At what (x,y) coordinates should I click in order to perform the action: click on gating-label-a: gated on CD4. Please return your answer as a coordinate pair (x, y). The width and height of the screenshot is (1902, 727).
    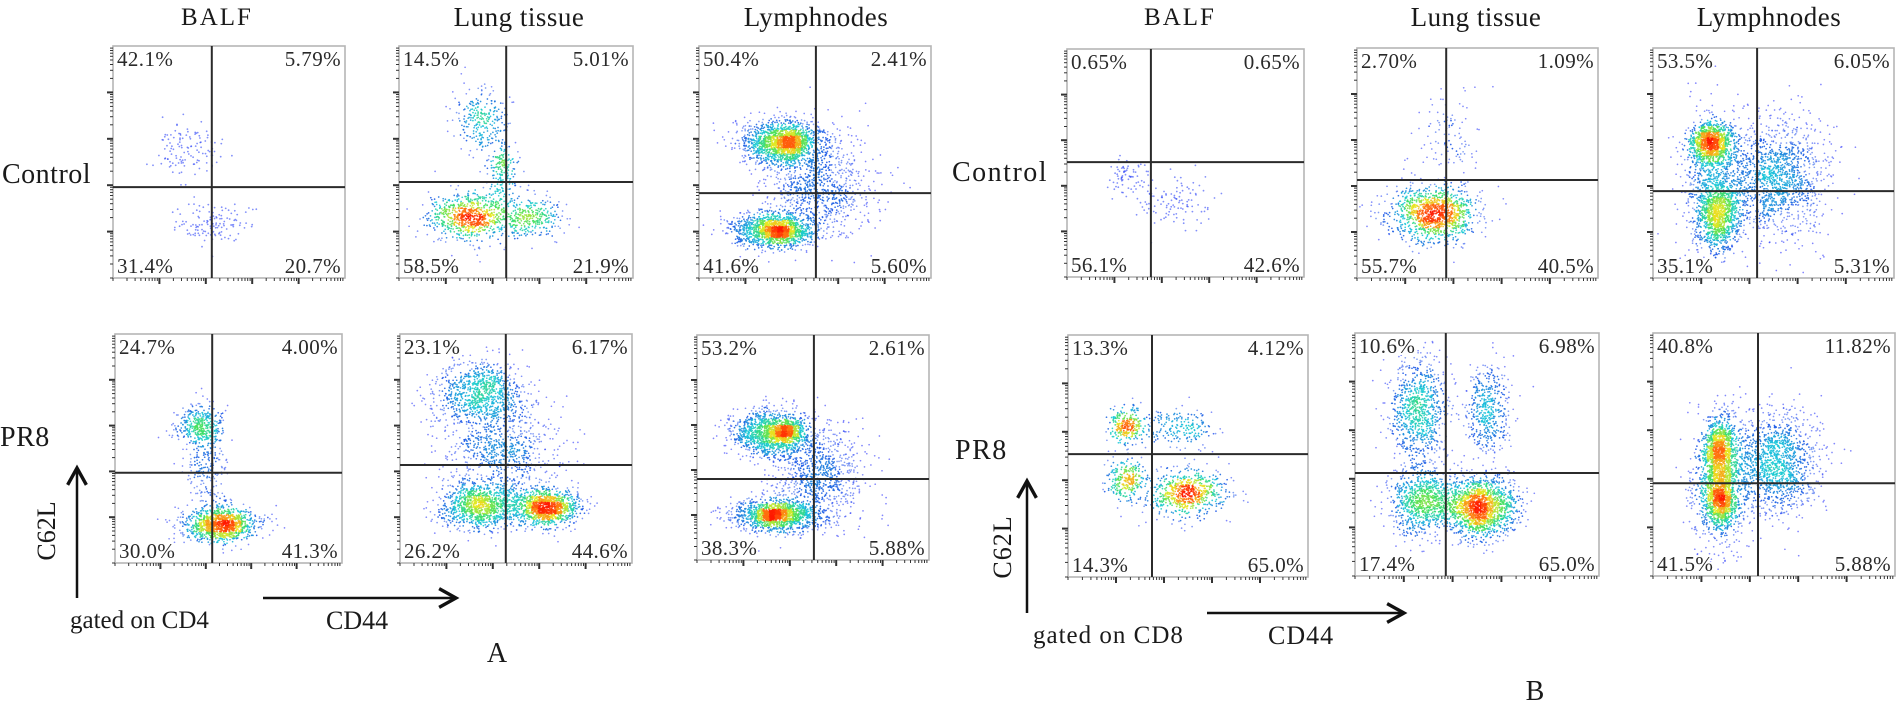
    Looking at the image, I should click on (139, 621).